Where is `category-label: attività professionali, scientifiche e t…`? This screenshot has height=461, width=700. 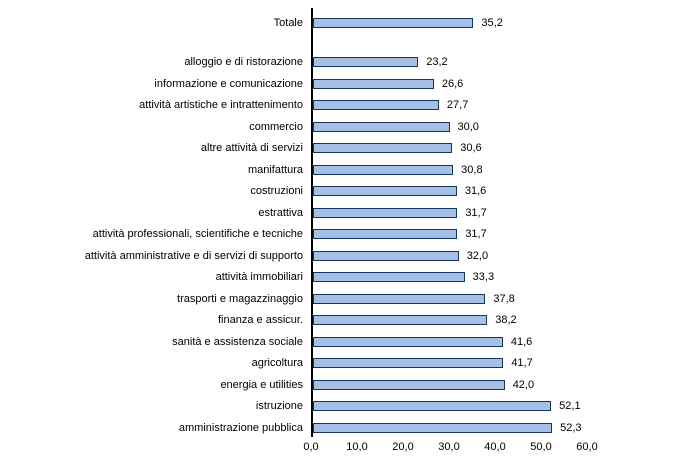
category-label: attività professionali, scientifiche e t… is located at coordinates (197, 234).